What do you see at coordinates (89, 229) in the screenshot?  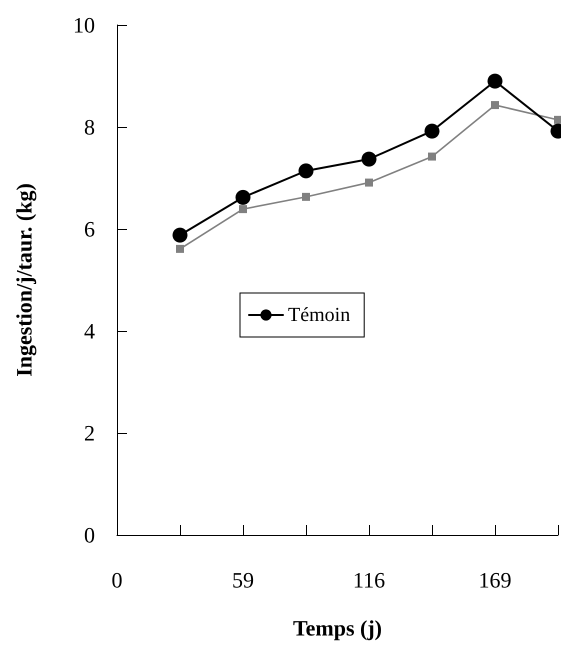 I see `y-tick-label: 6` at bounding box center [89, 229].